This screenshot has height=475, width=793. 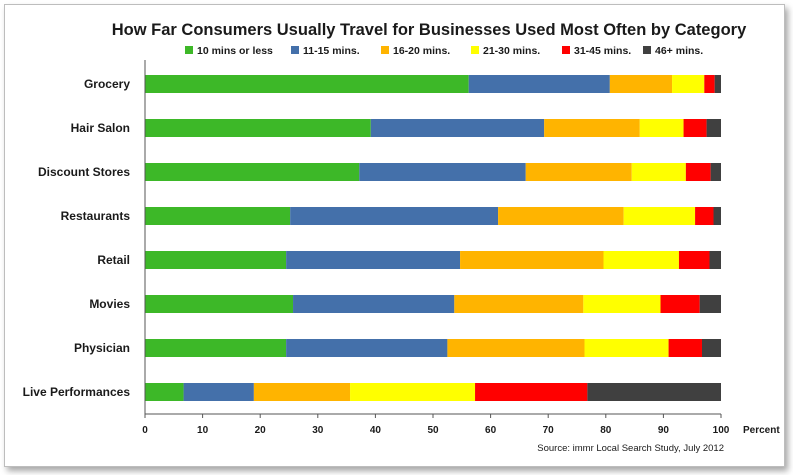 I want to click on legend-item-31-45-mins: 31-45 mins., so click(x=596, y=51).